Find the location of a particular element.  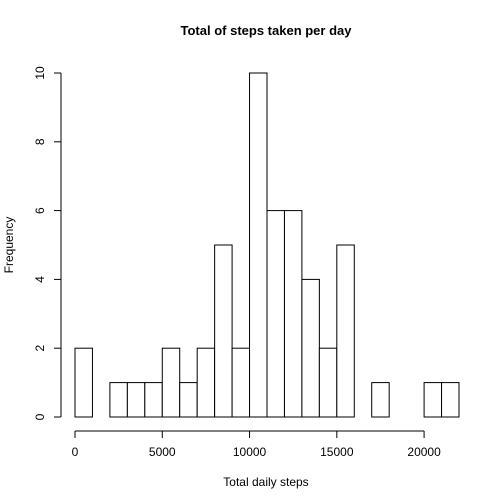

chart-title: Total of steps taken per day is located at coordinates (267, 30).